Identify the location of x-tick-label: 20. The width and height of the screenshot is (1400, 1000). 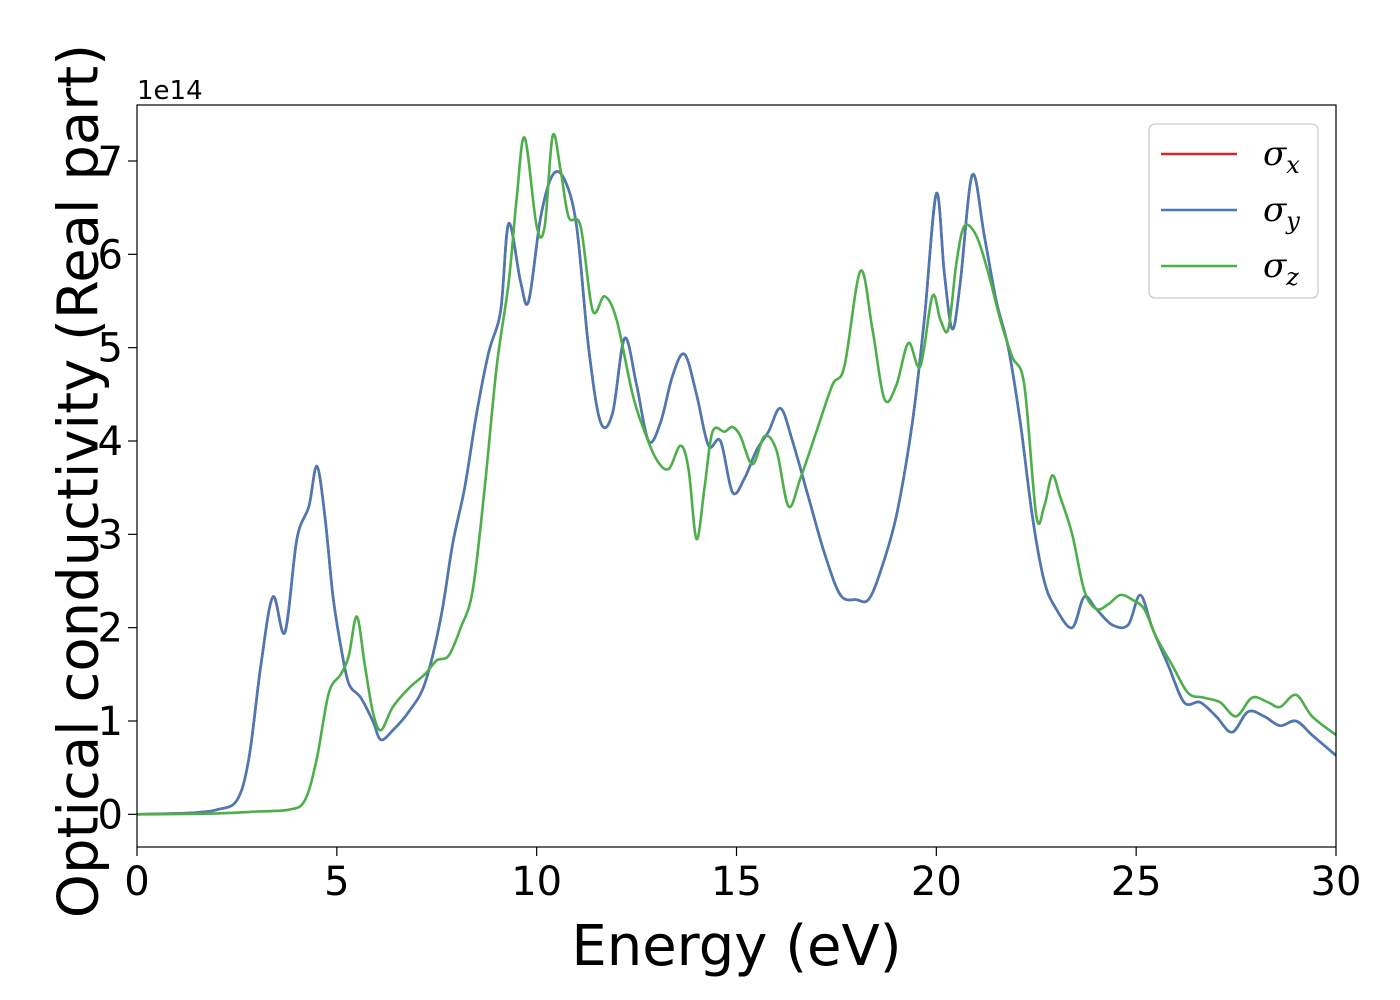
(936, 882).